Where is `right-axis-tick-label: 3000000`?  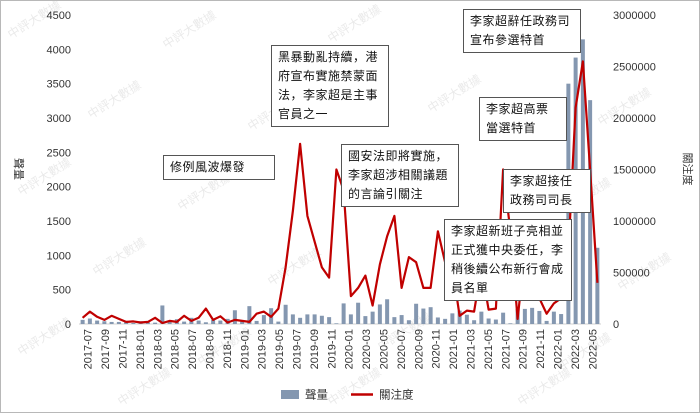 right-axis-tick-label: 3000000 is located at coordinates (634, 16).